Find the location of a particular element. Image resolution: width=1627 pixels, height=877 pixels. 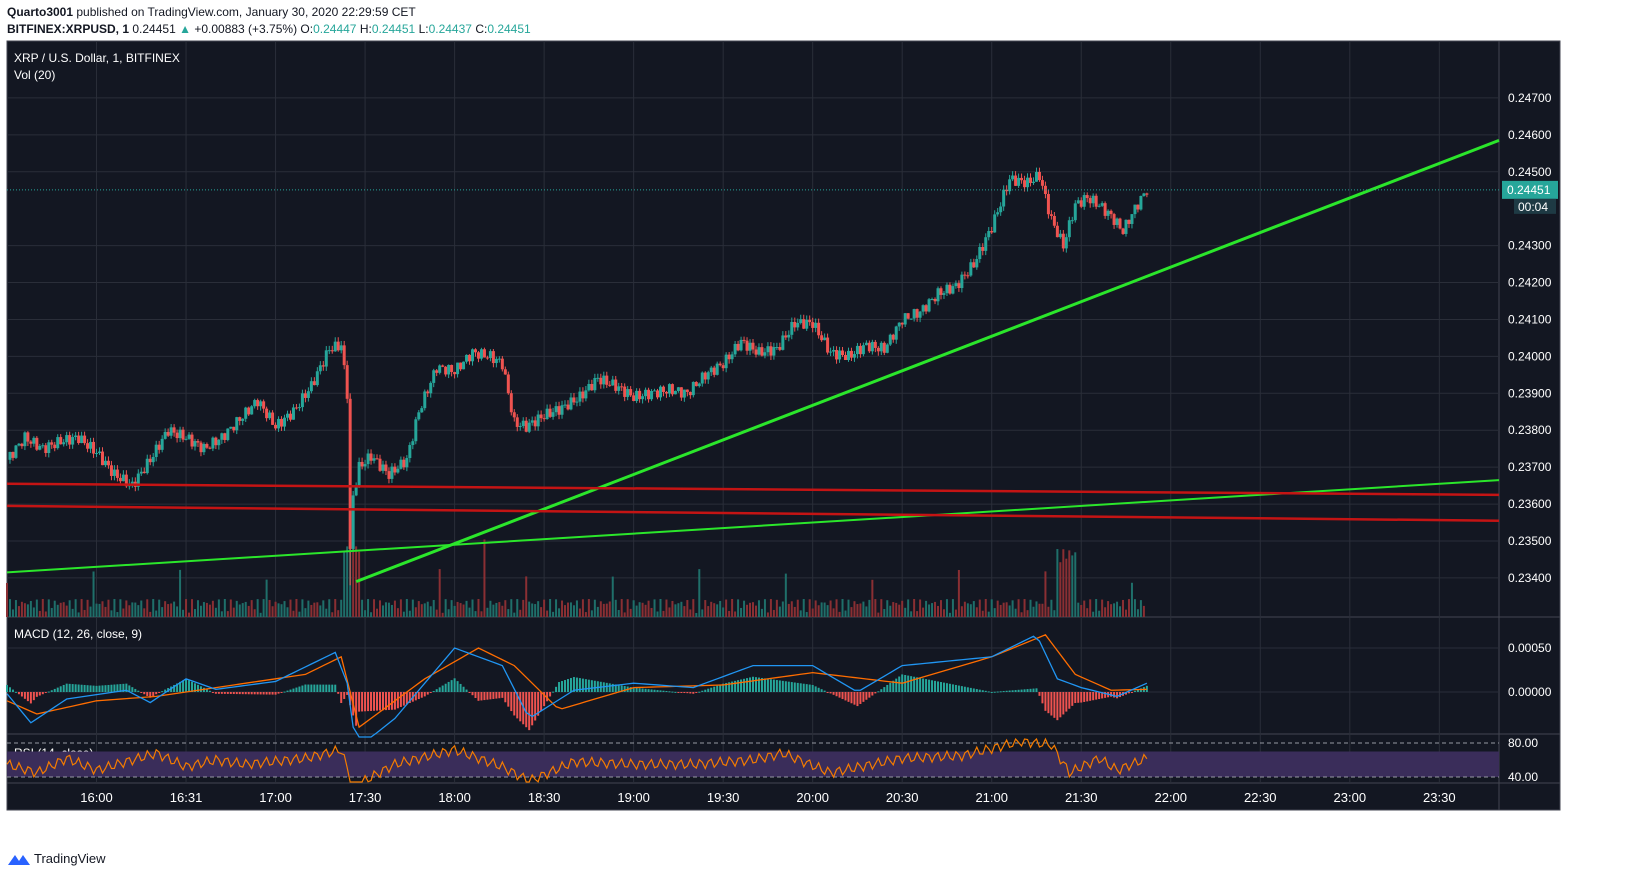

brand-name: TradingView is located at coordinates (70, 858).